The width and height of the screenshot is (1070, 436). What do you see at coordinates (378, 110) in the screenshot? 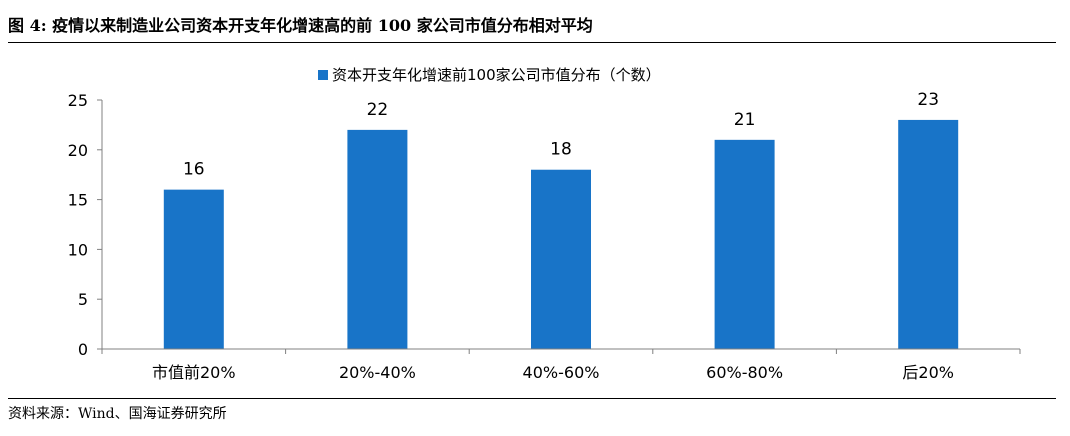
I see `data-label: 22` at bounding box center [378, 110].